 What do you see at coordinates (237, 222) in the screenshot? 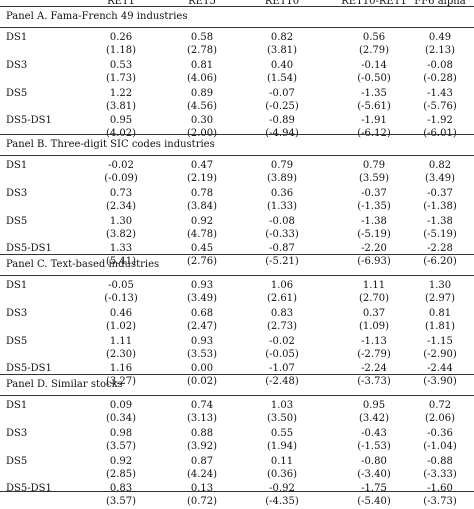
I see `table-row: DS5 1.30 0.92 -0.08 -1.38 -1.38` at bounding box center [237, 222].